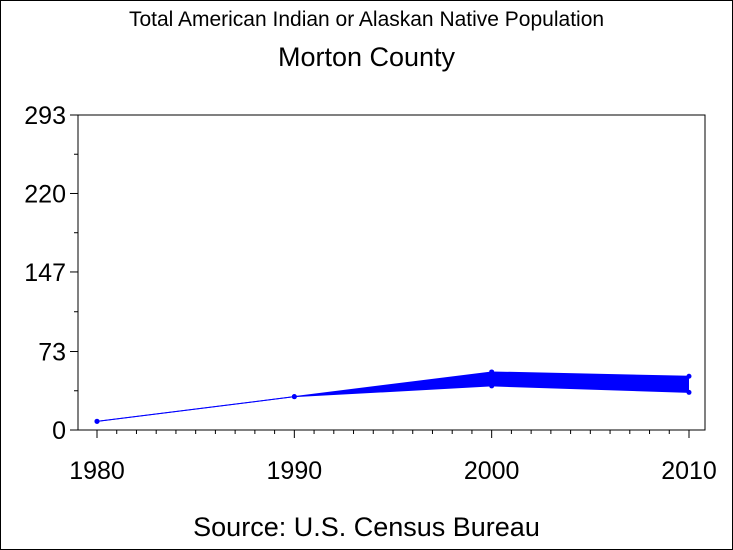  Describe the element at coordinates (97, 471) in the screenshot. I see `x-tick-label: 1980` at that location.